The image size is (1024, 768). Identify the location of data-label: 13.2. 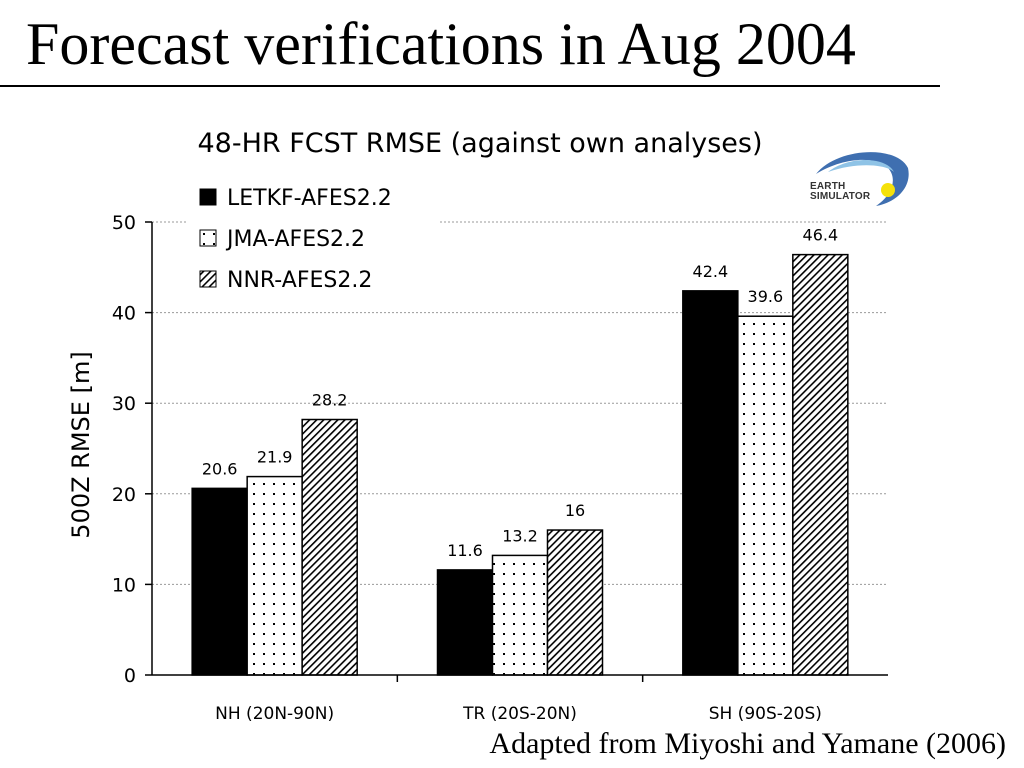
(520, 535).